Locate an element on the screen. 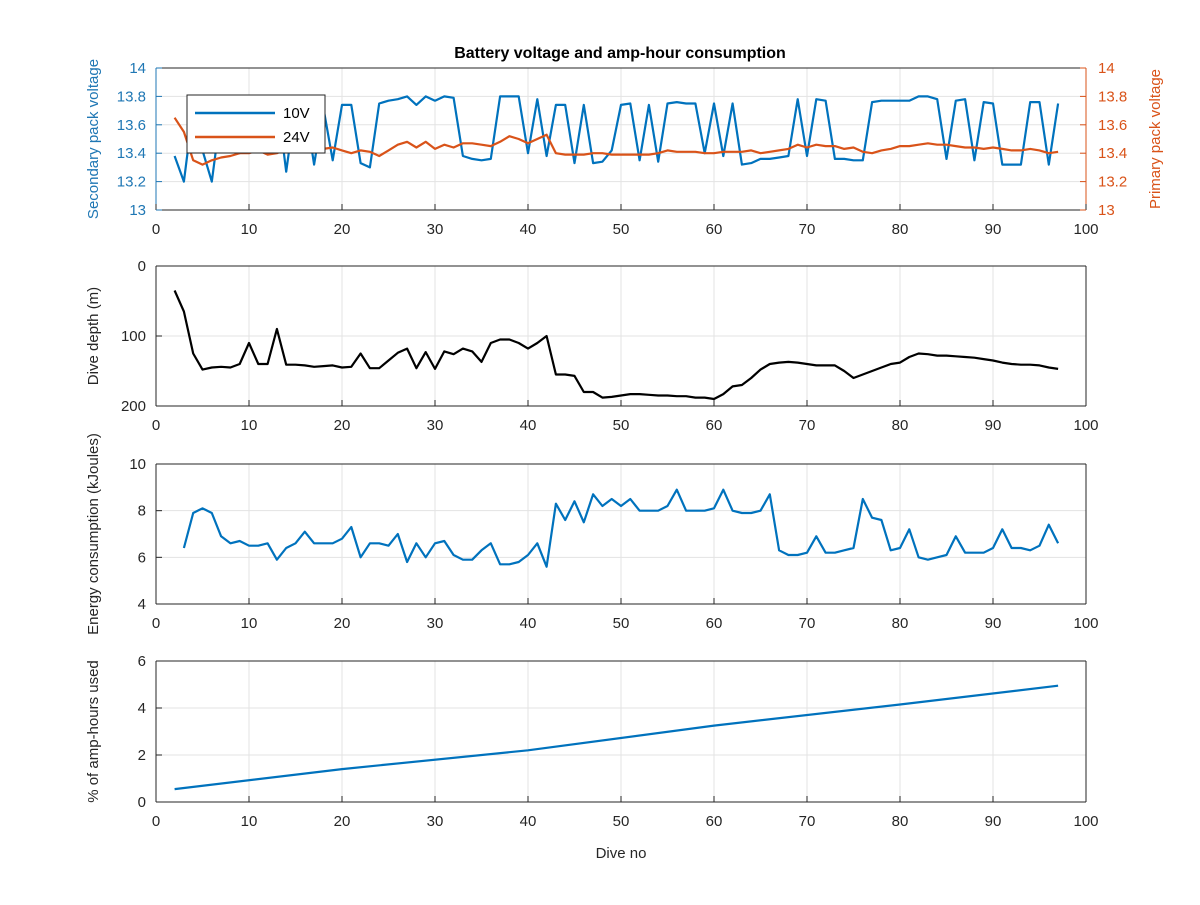  y-right-tick-label: 13.6 is located at coordinates (1112, 125).